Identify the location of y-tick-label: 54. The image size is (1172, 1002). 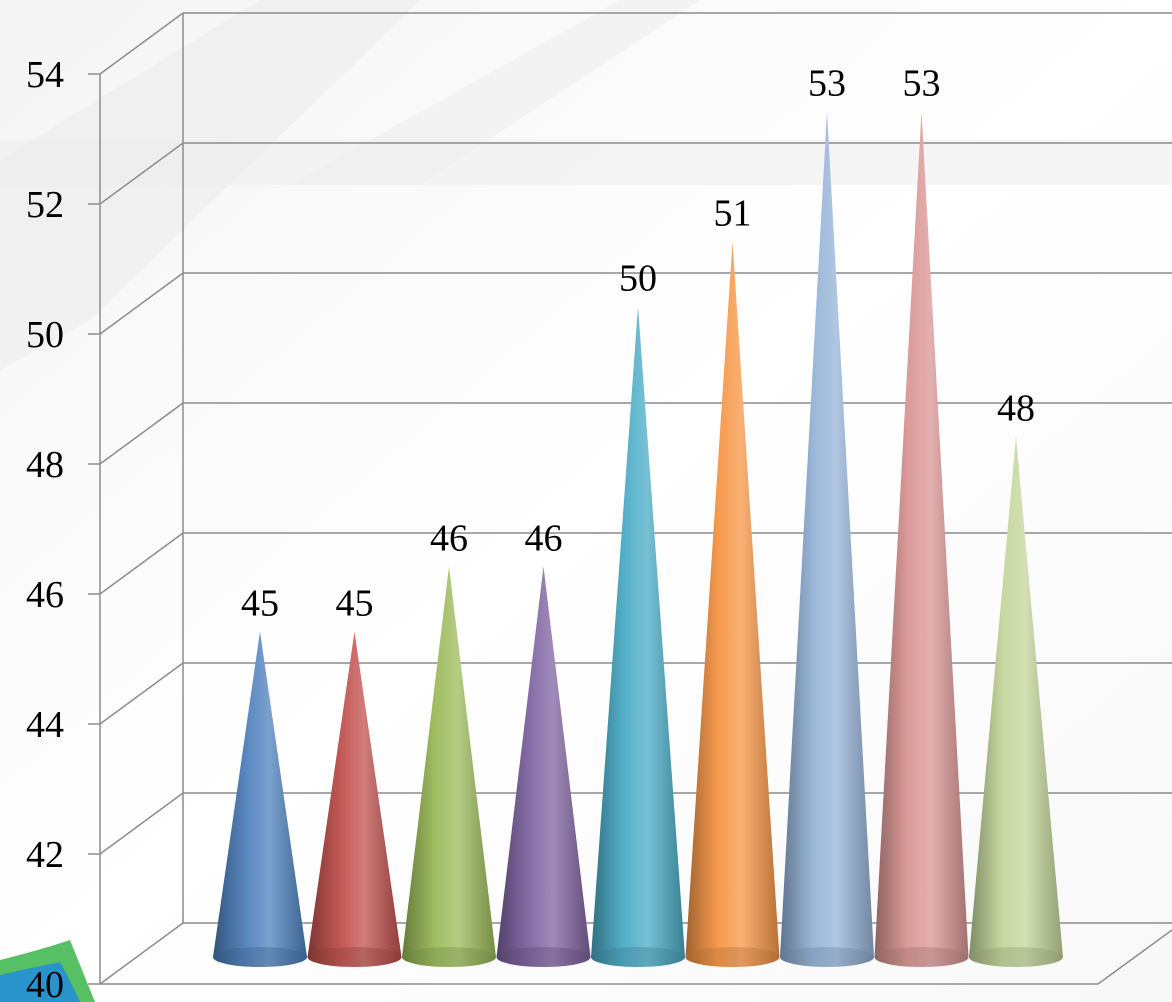
(45, 75).